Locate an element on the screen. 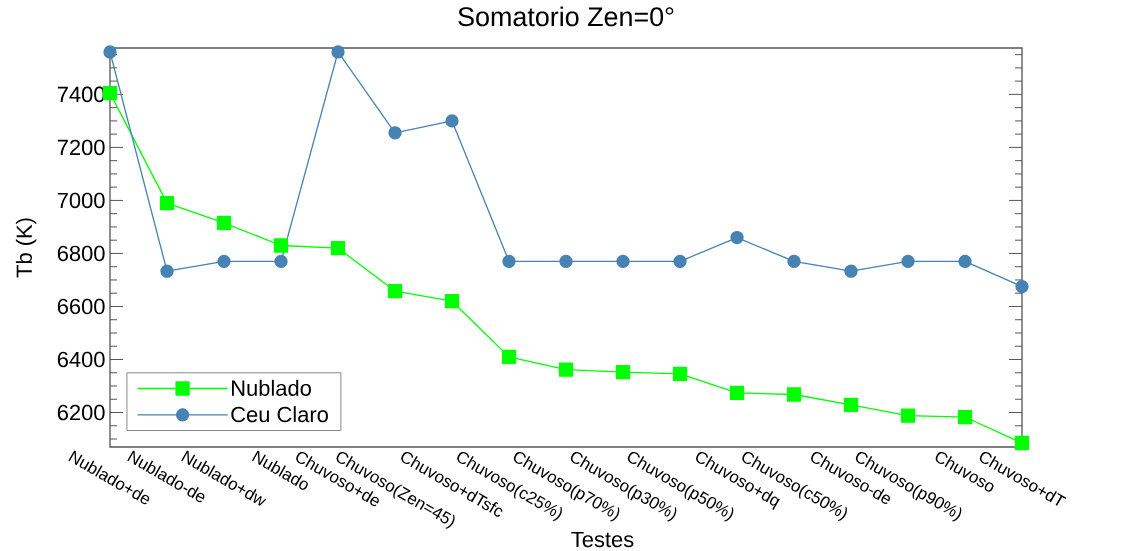  legend-label: Nublado is located at coordinates (271, 387).